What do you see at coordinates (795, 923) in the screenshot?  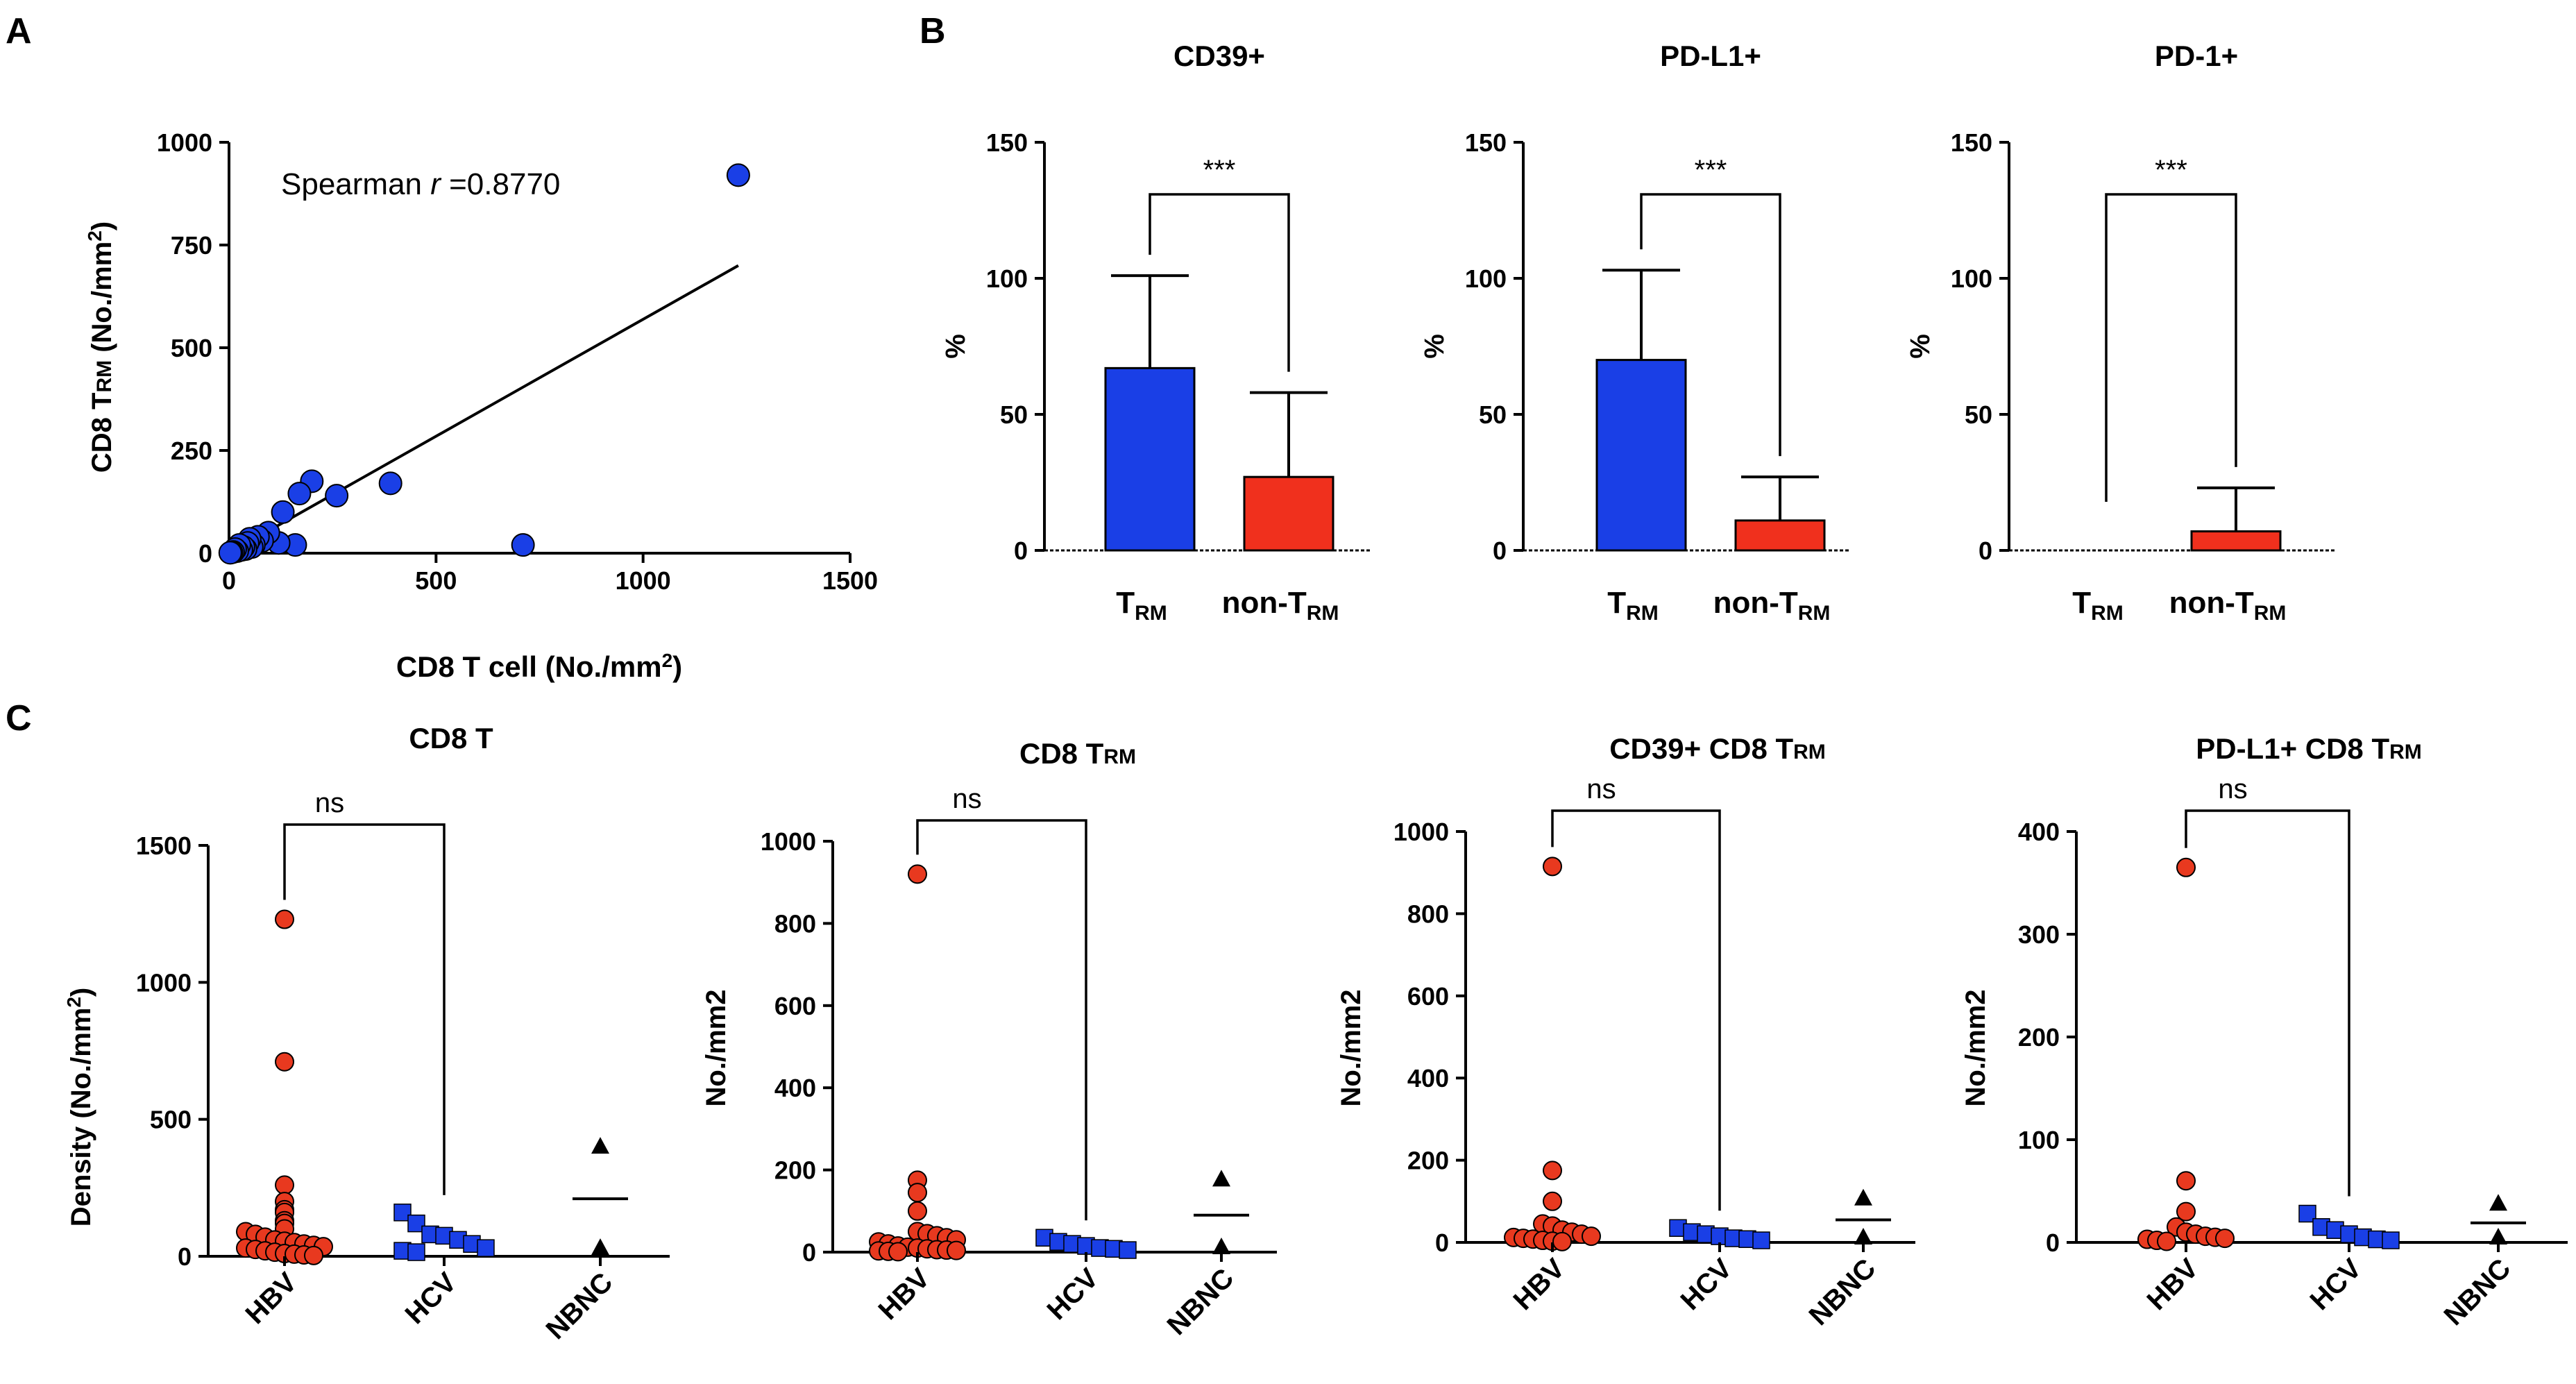 I see `c2-ytick-label: 800` at bounding box center [795, 923].